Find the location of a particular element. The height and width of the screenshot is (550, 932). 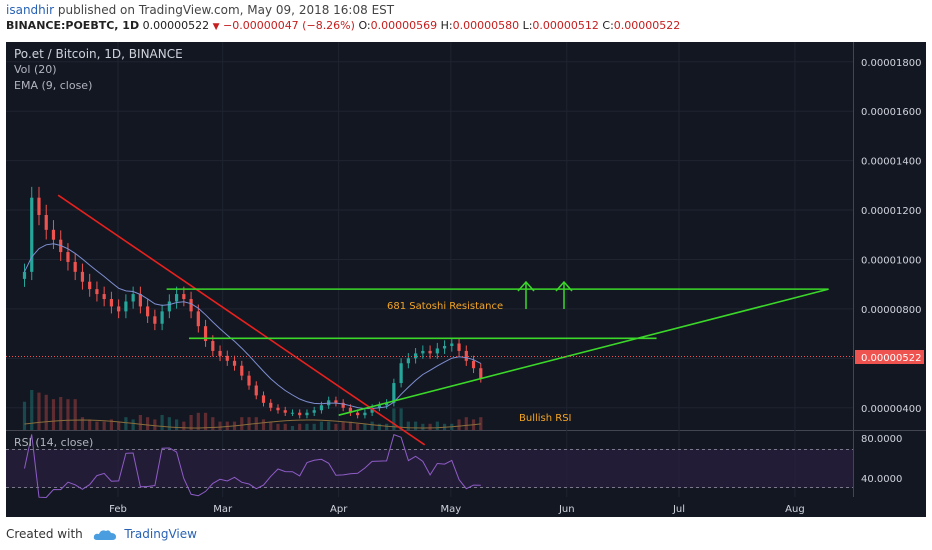

price-tick: 0.00001000 is located at coordinates (891, 260).